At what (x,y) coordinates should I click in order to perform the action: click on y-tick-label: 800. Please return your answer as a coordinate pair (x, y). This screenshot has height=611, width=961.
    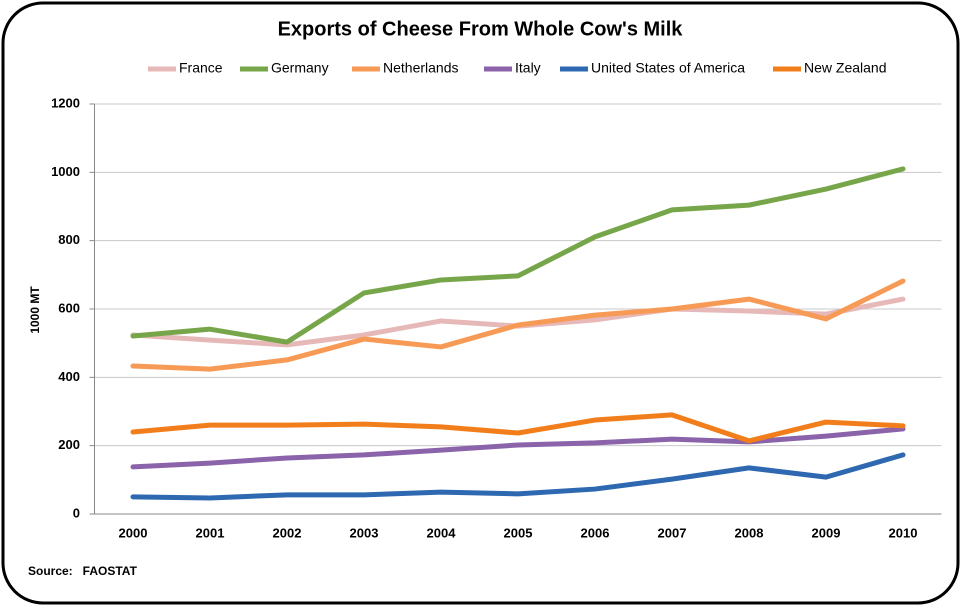
    Looking at the image, I should click on (69, 239).